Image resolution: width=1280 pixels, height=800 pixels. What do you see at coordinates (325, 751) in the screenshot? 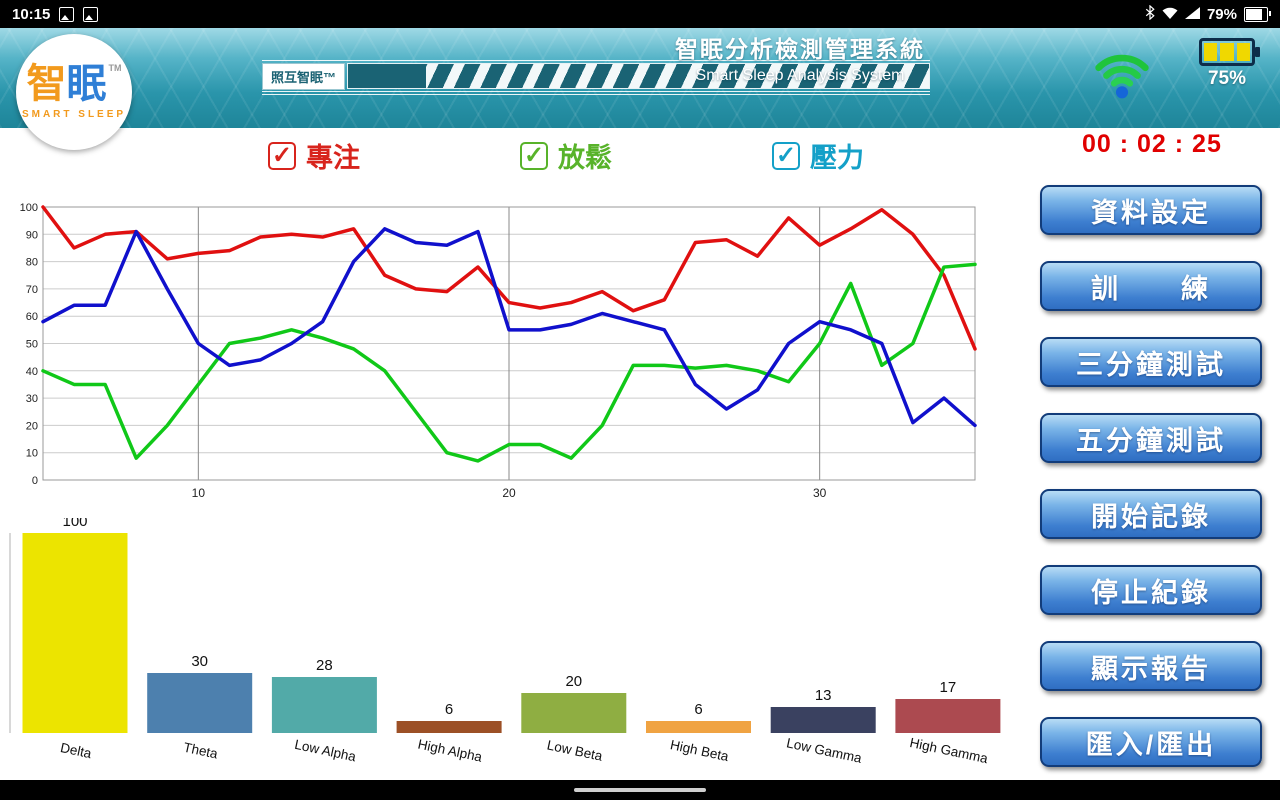
I see `svg-text: Low Alpha` at bounding box center [325, 751].